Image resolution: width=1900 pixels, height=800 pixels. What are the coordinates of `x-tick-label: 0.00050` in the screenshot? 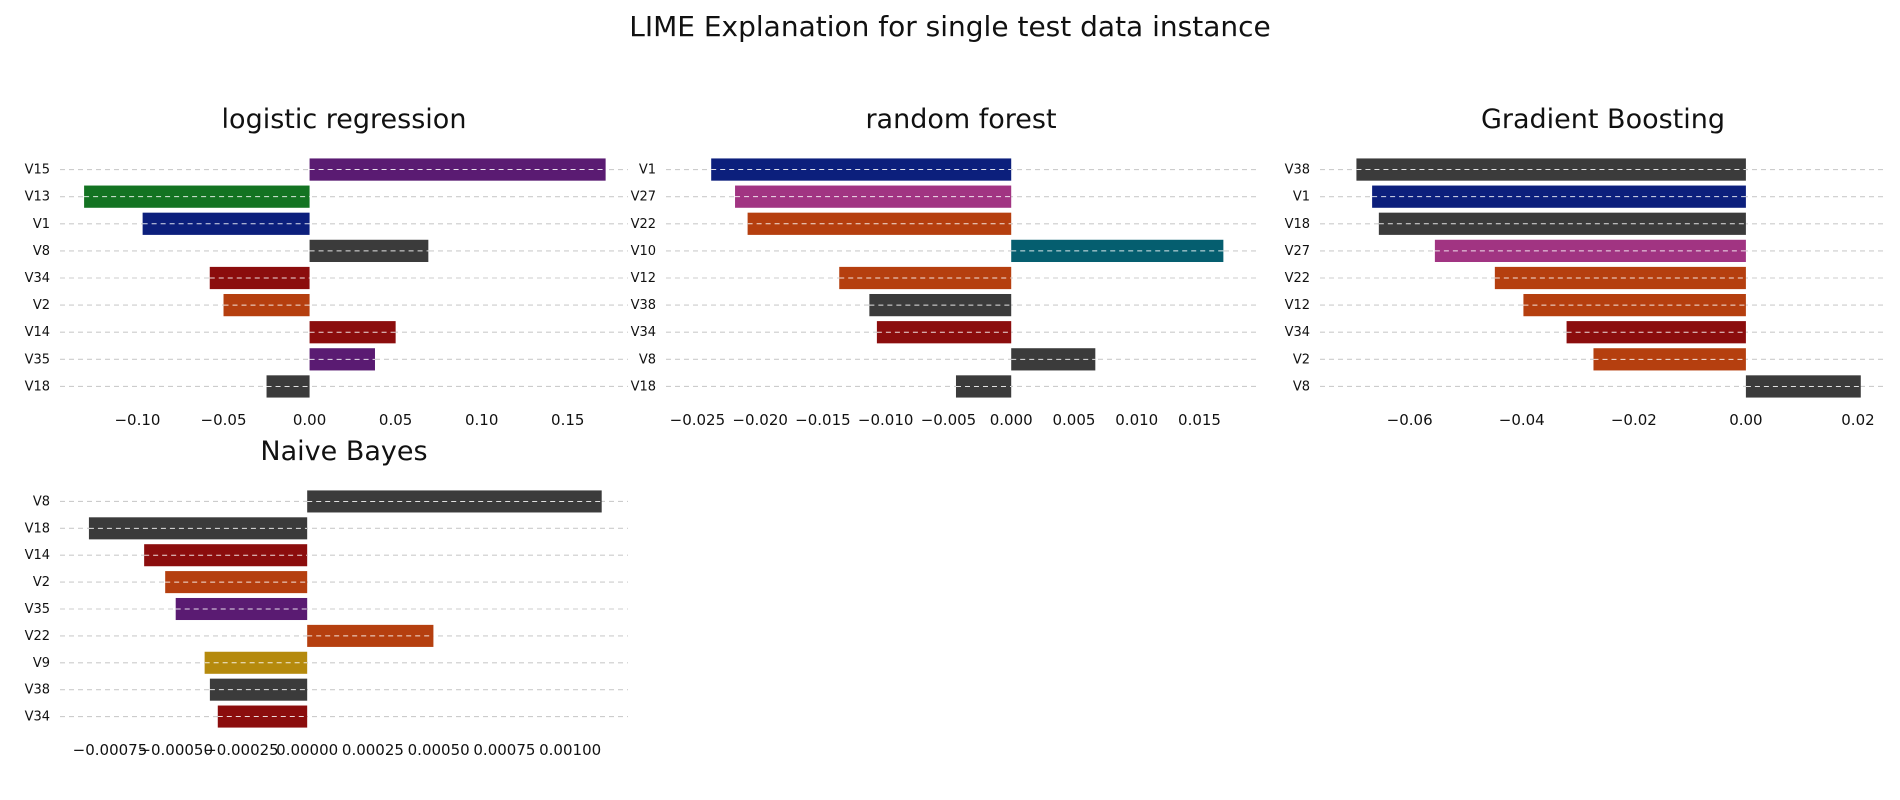 It's located at (439, 750).